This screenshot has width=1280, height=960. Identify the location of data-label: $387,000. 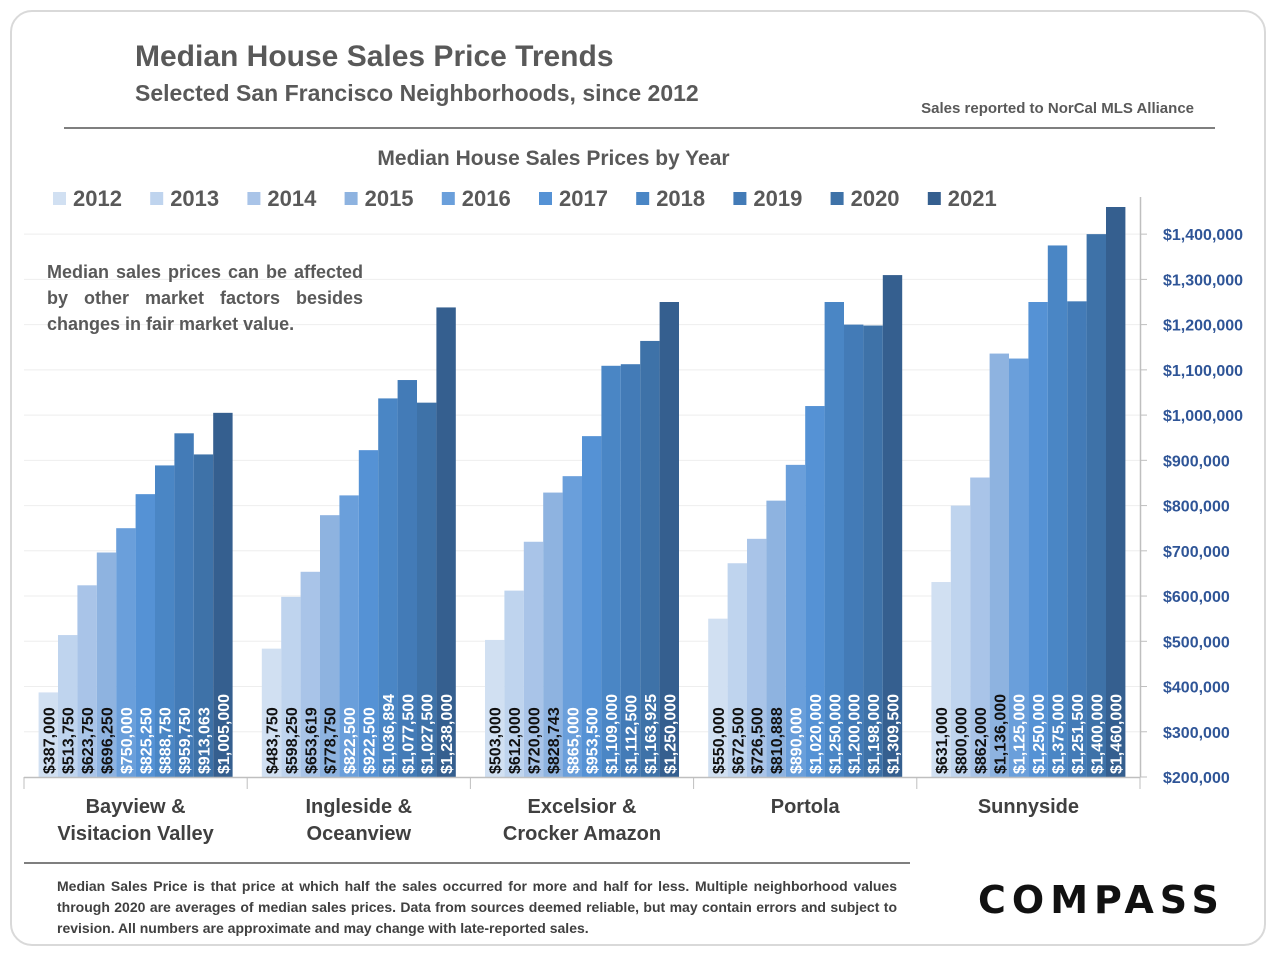
(49, 740).